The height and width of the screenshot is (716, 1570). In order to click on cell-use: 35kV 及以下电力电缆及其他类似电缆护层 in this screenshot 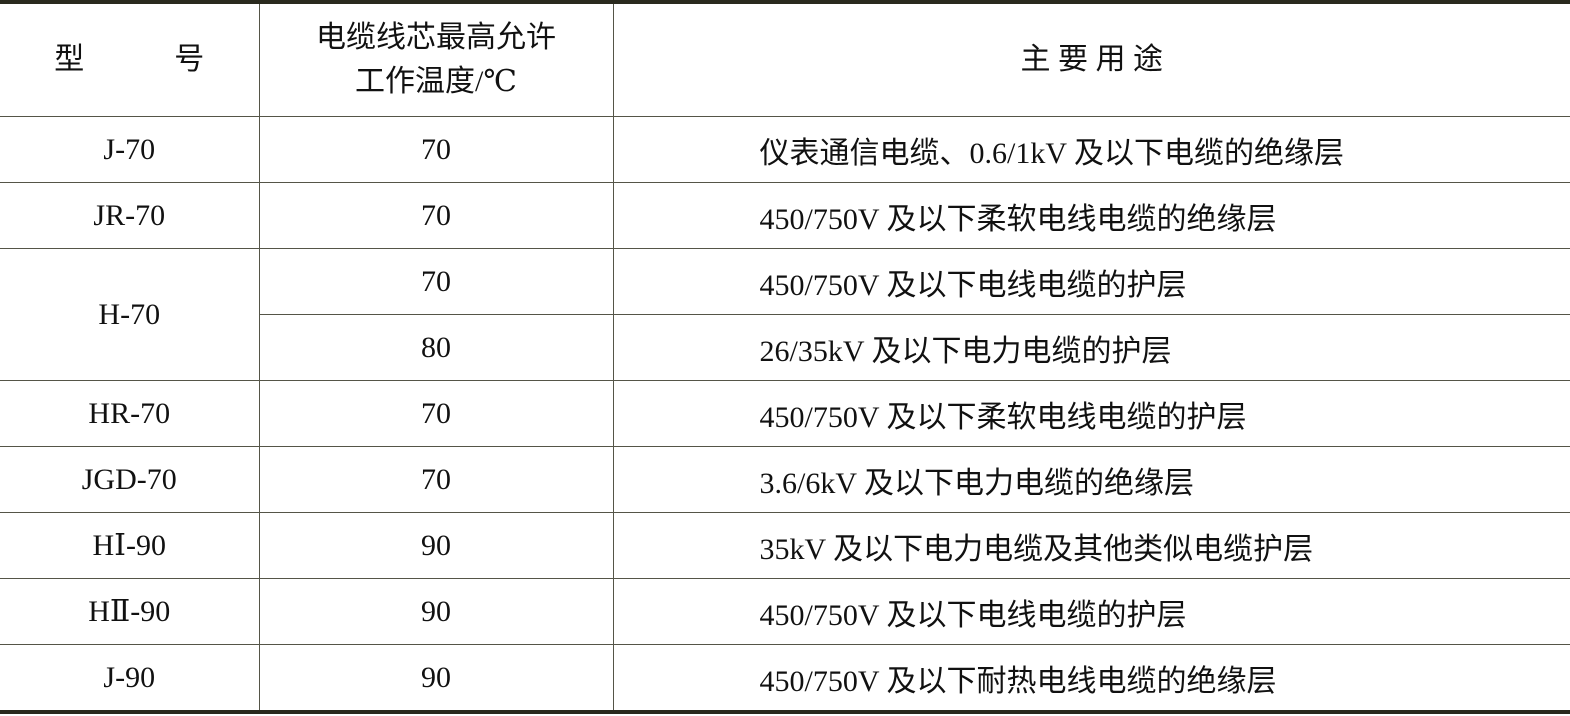, I will do `click(1091, 545)`.